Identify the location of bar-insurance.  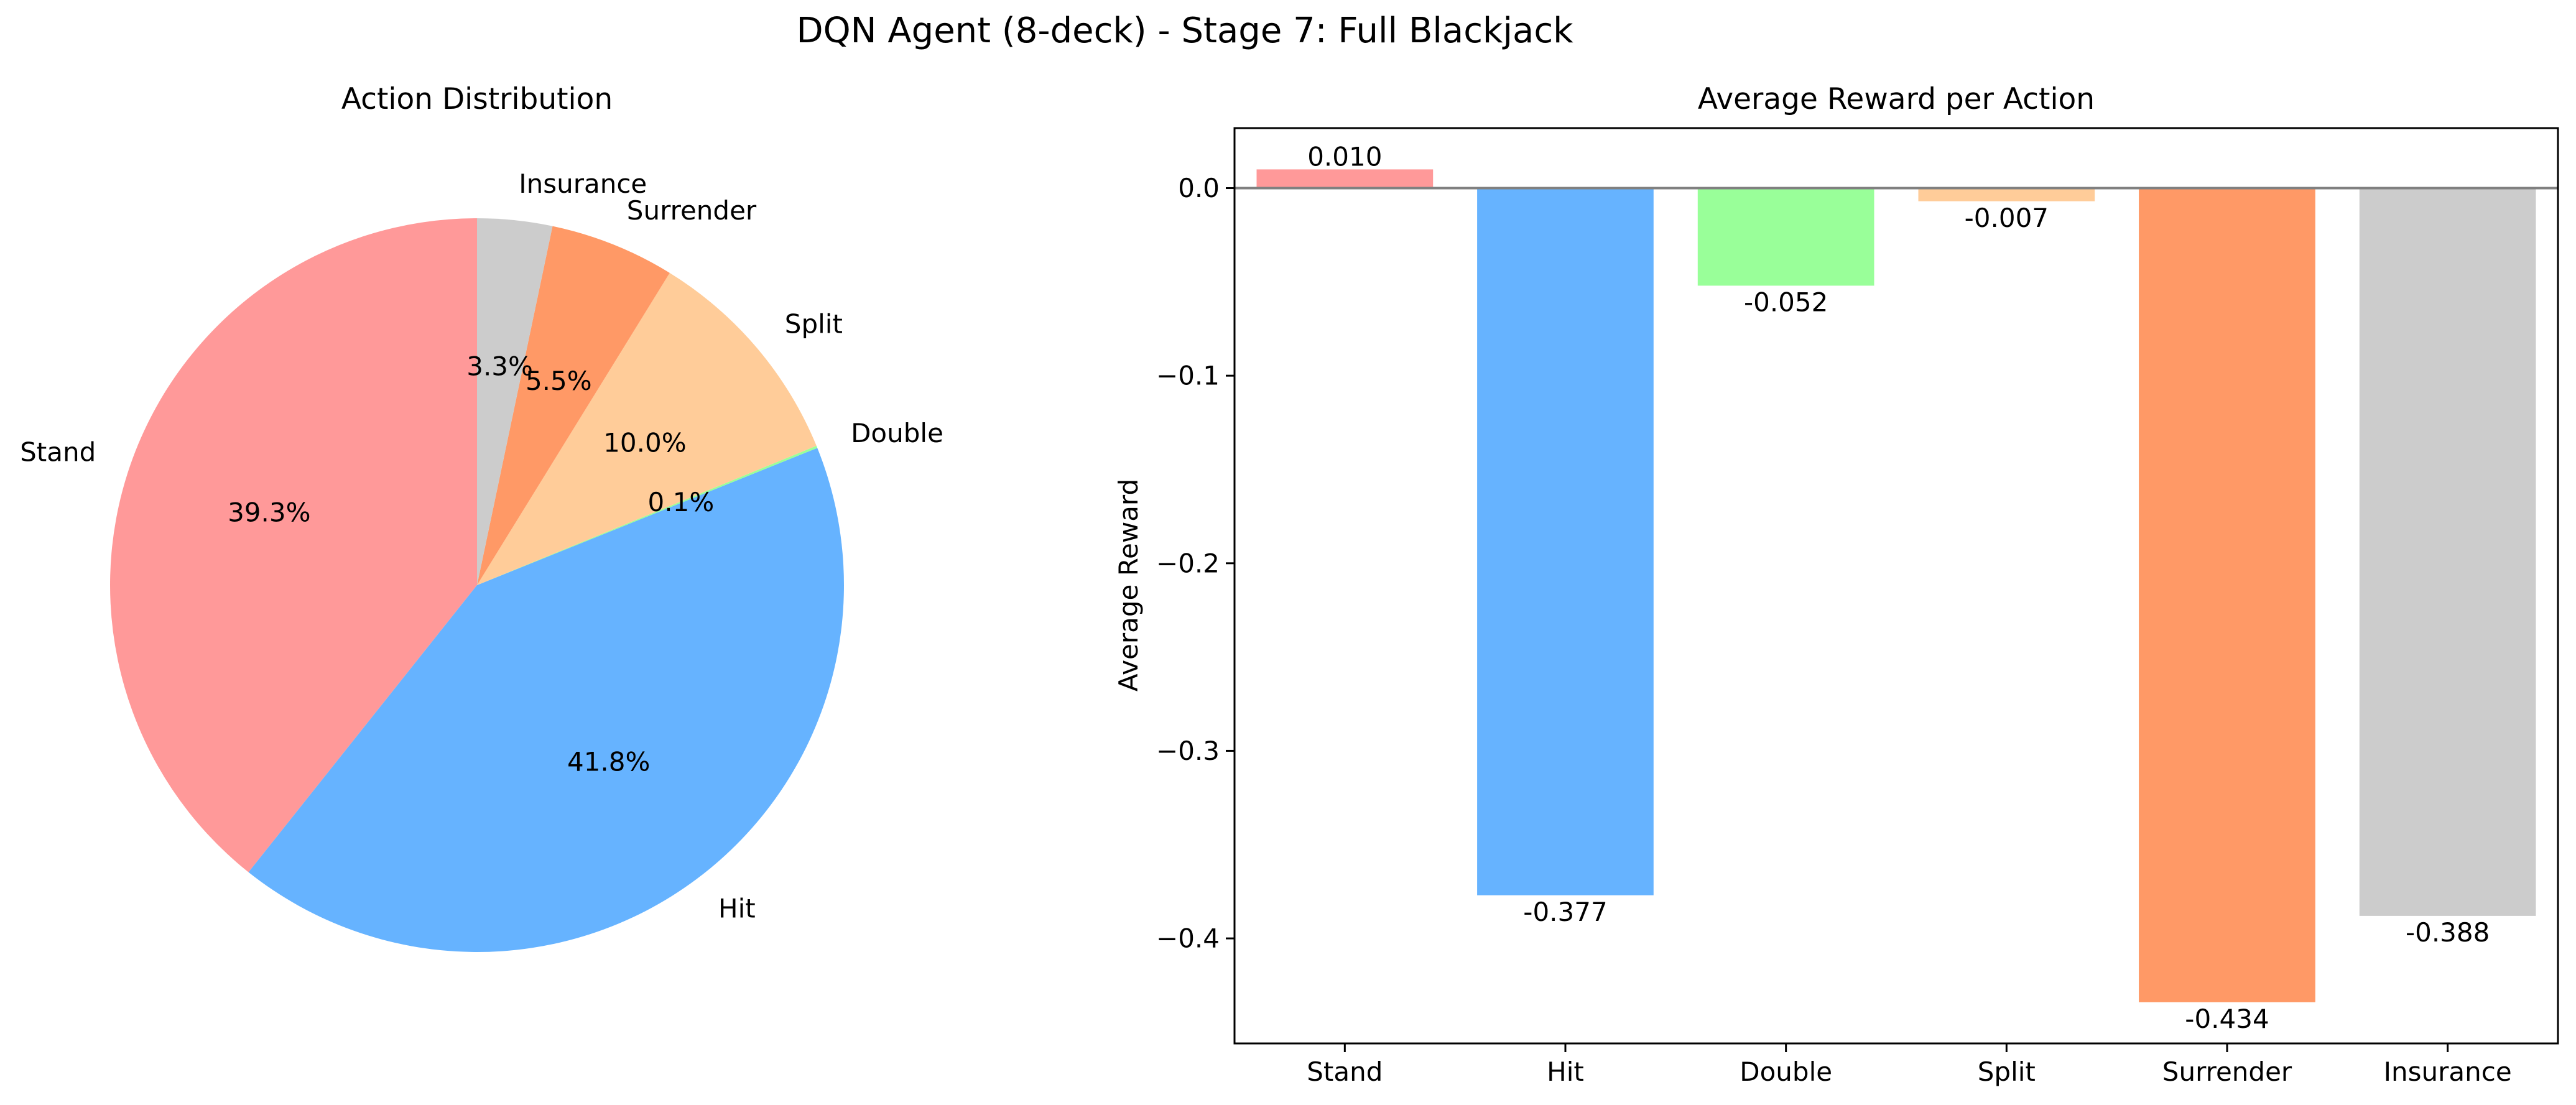
(2448, 552).